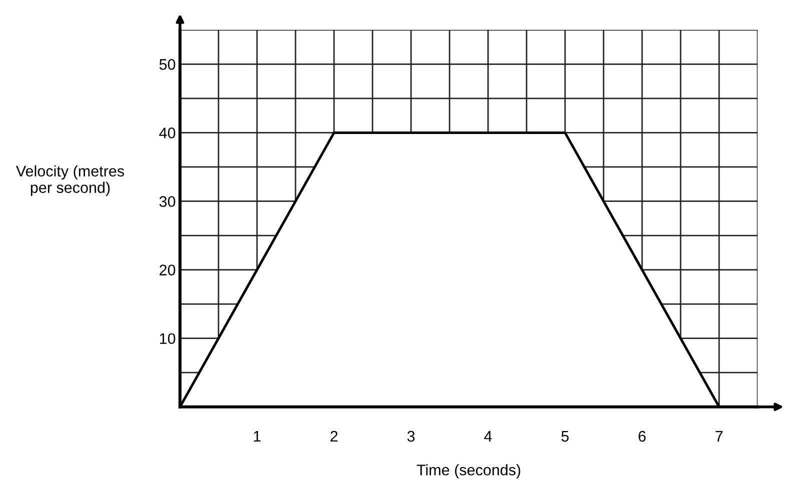 Image resolution: width=800 pixels, height=498 pixels. What do you see at coordinates (719, 436) in the screenshot?
I see `x-tick-label: 7` at bounding box center [719, 436].